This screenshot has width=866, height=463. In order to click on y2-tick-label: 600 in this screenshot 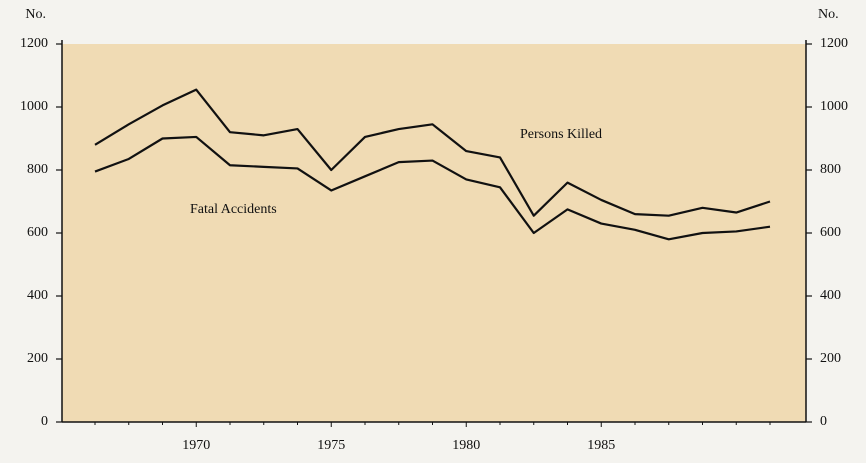, I will do `click(830, 232)`.